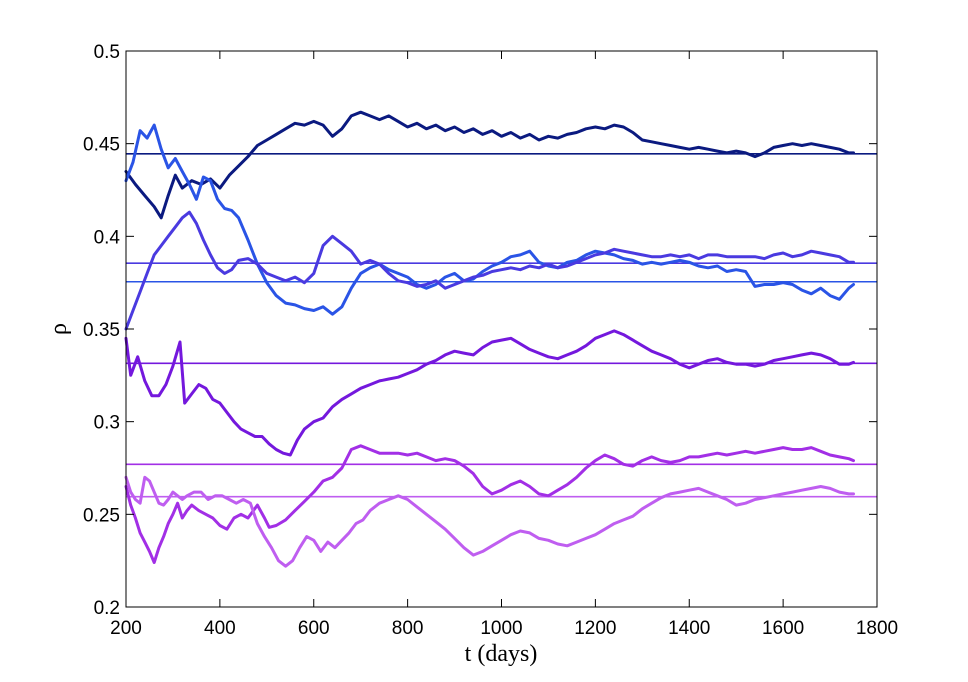 This screenshot has width=968, height=682. What do you see at coordinates (689, 628) in the screenshot?
I see `x-tick-label: 1400` at bounding box center [689, 628].